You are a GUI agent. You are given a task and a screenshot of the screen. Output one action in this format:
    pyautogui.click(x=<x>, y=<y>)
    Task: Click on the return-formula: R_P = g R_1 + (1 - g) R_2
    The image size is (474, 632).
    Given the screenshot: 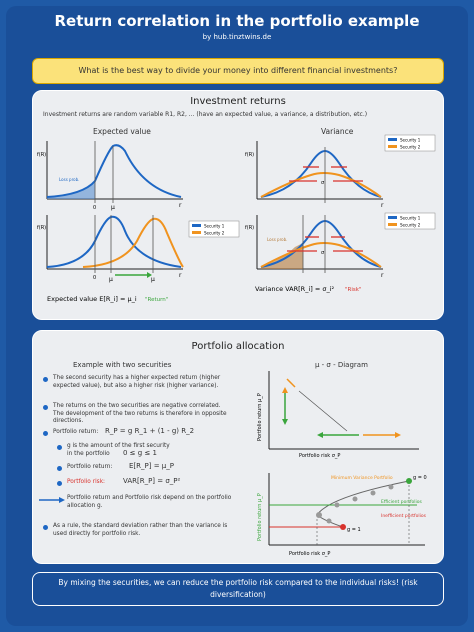 What is the action you would take?
    pyautogui.click(x=150, y=431)
    